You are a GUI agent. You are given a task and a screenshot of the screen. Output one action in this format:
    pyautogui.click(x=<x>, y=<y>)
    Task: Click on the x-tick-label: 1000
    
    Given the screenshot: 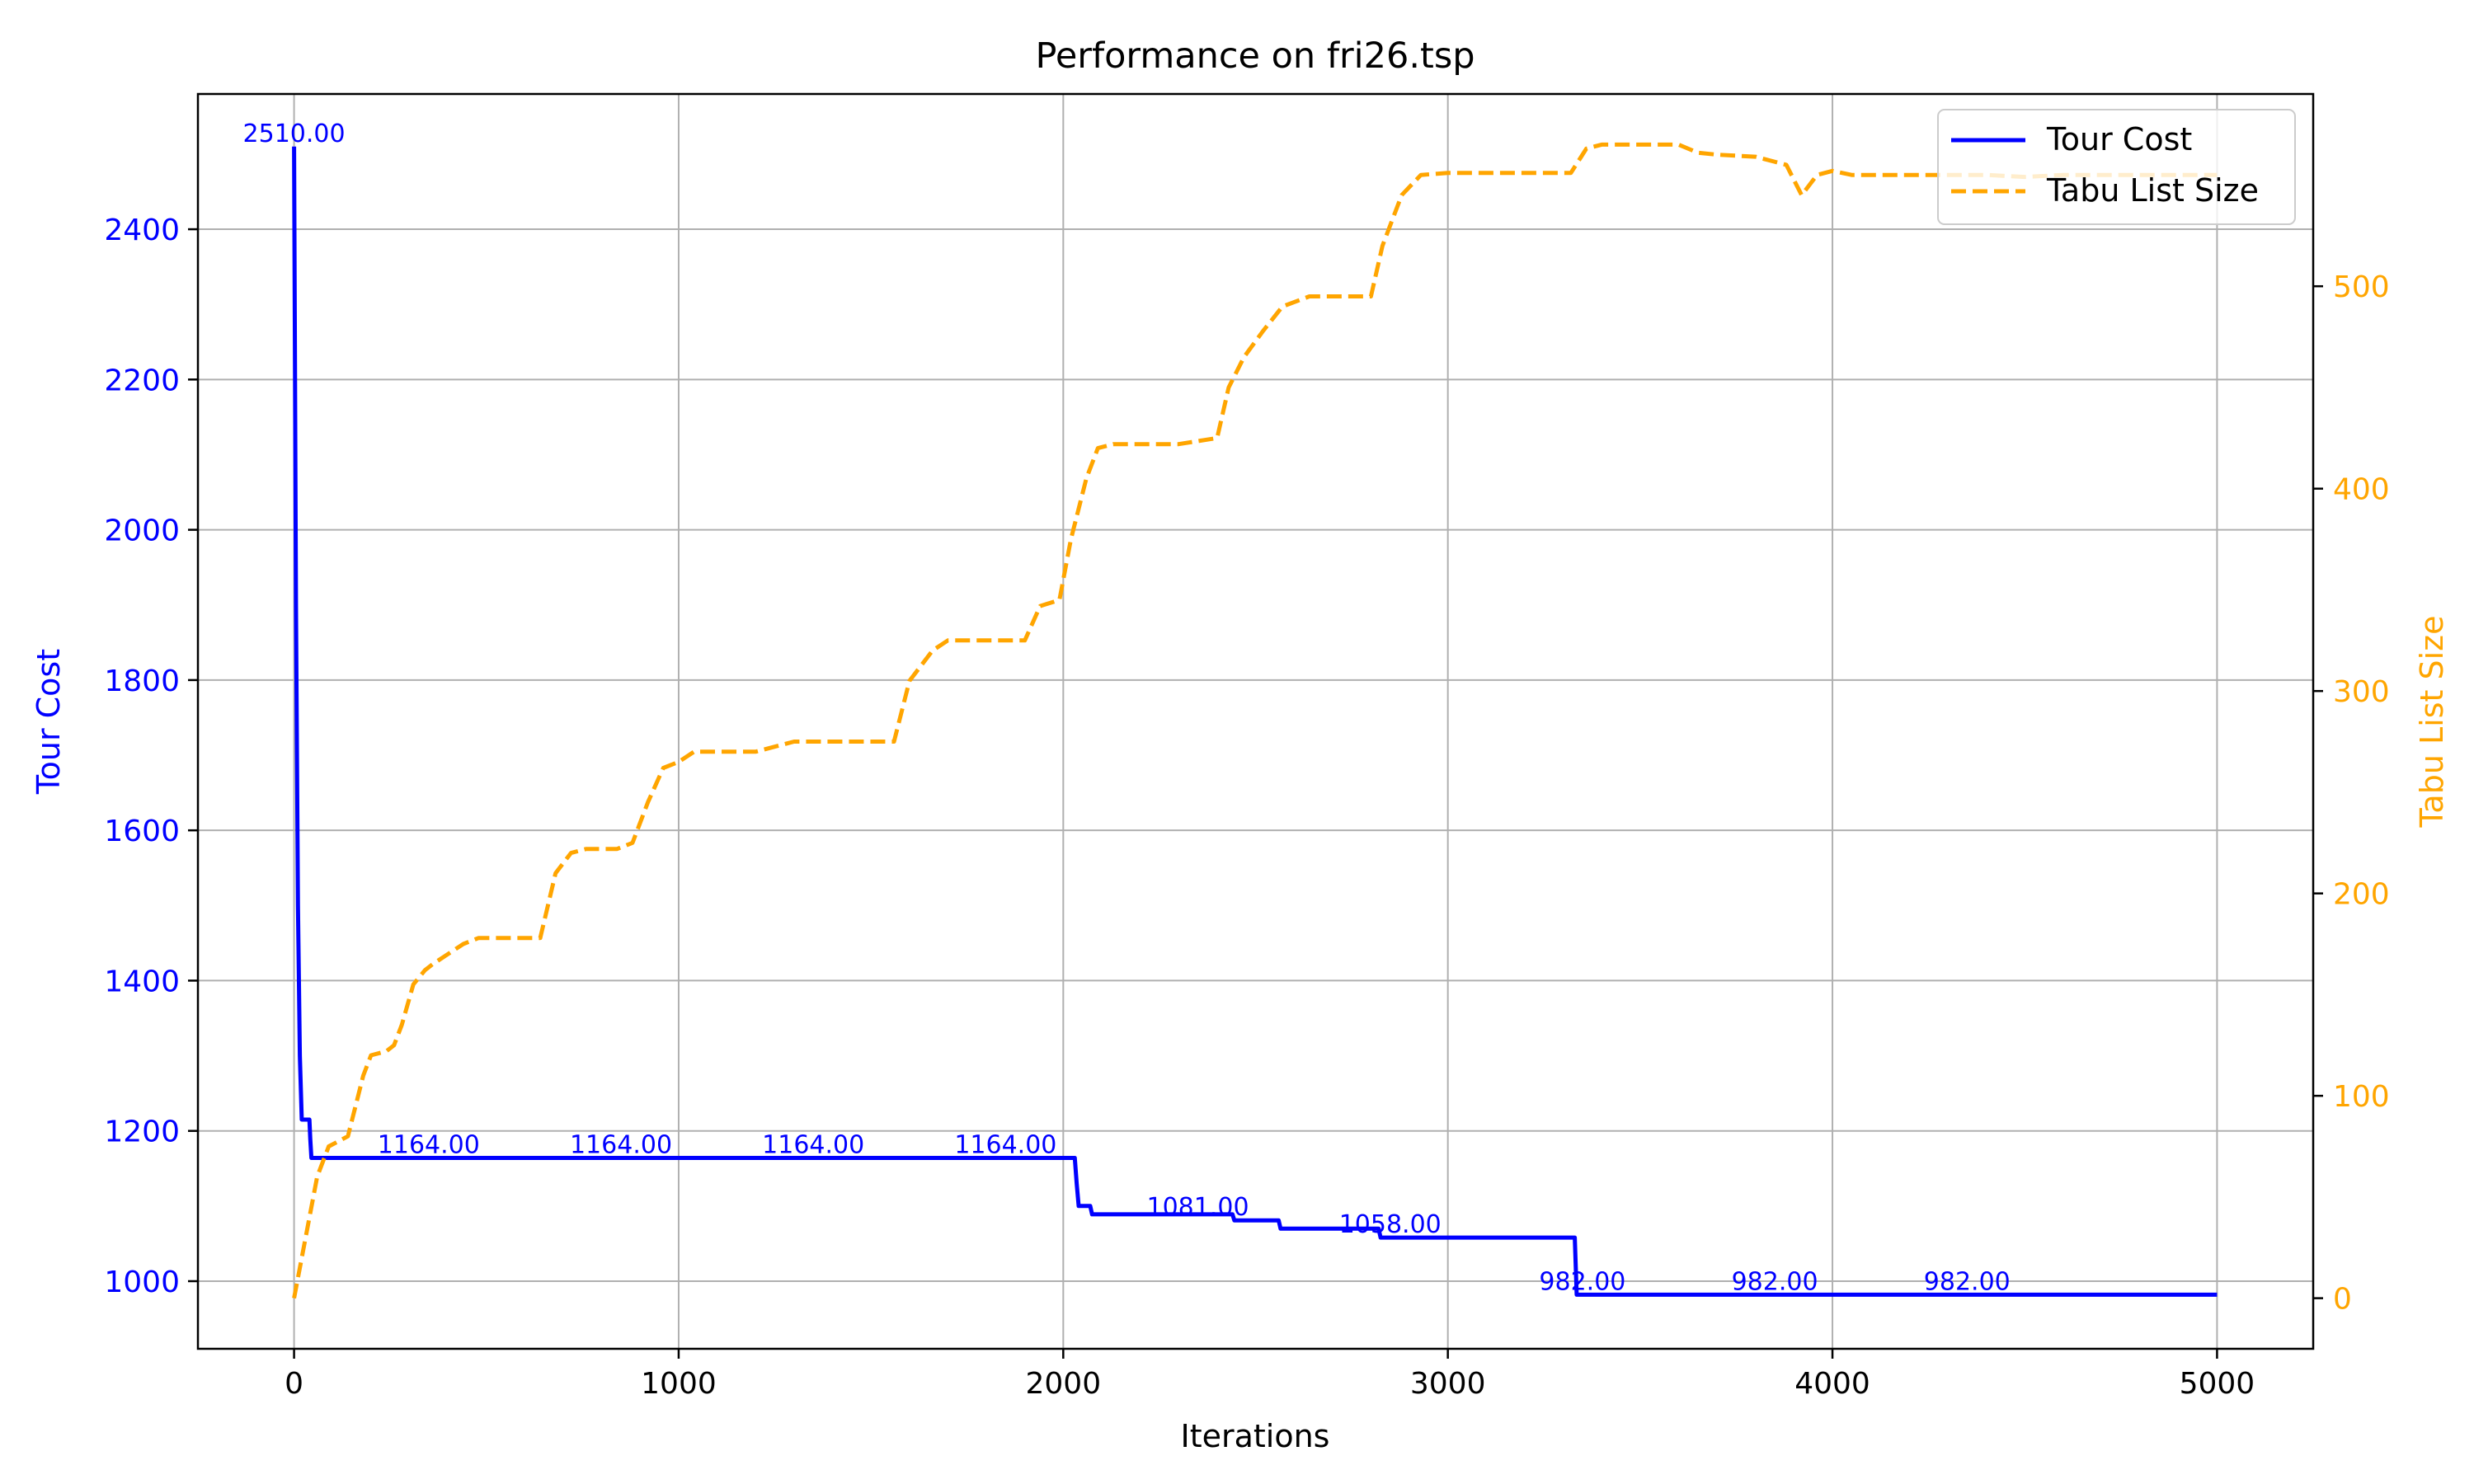 What is the action you would take?
    pyautogui.click(x=679, y=1384)
    